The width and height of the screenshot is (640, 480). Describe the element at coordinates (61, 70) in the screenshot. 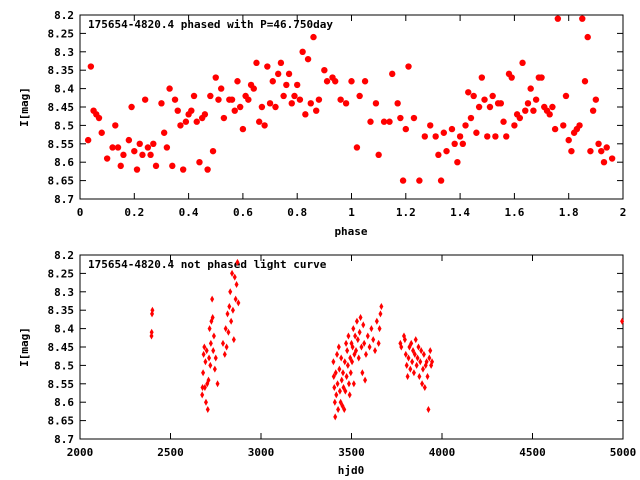

I see `y-tick-label: 8.35` at that location.